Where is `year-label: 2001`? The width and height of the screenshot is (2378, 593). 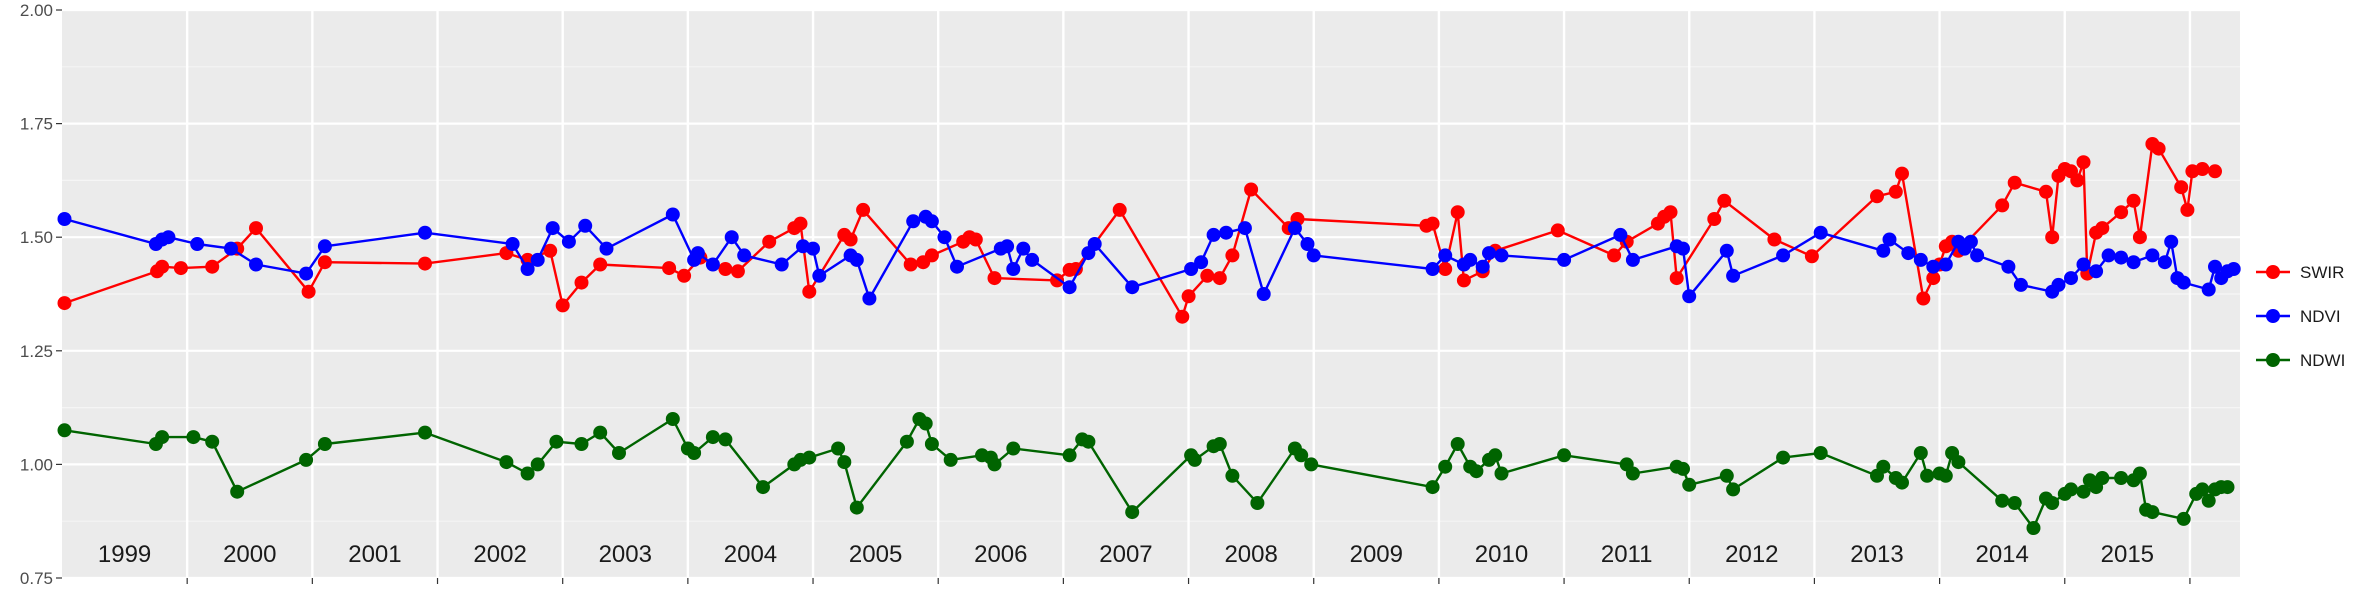 year-label: 2001 is located at coordinates (374, 554).